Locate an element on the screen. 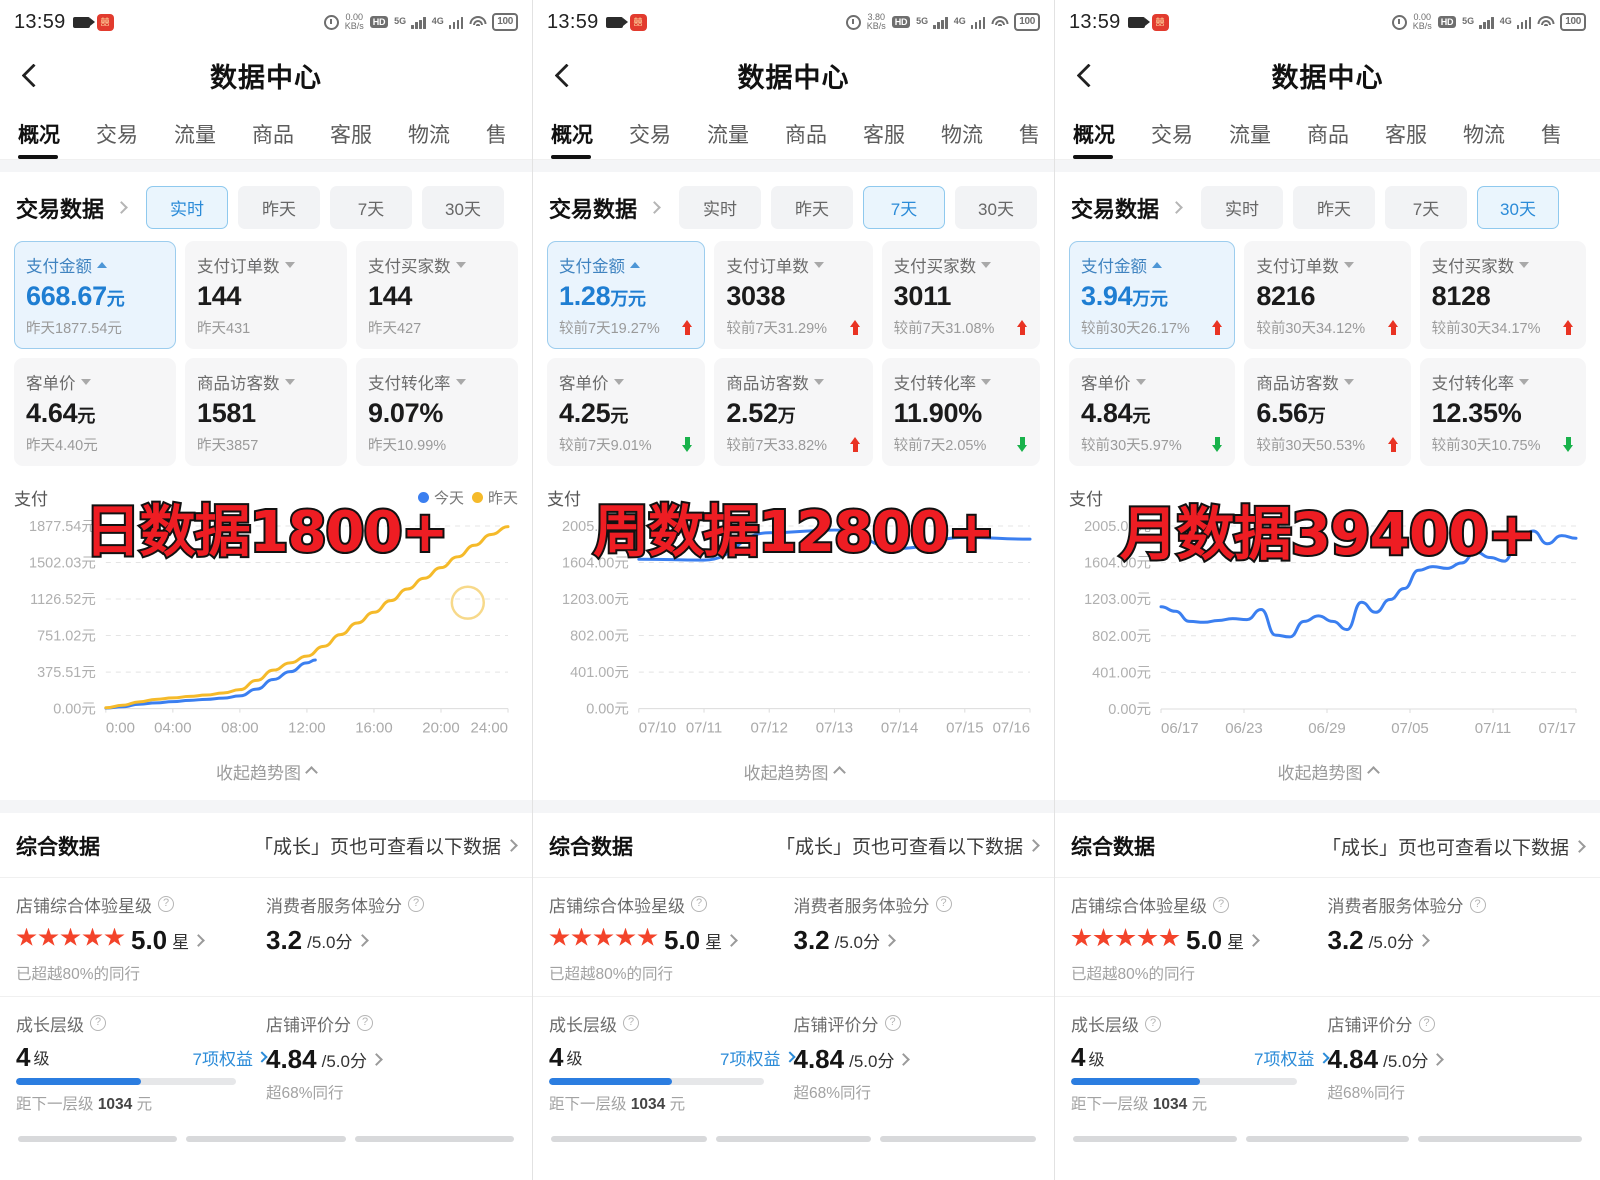 The height and width of the screenshot is (1180, 1600). metric-card-商品访客数: 商品访客数 2.52万 较前7天33.82% is located at coordinates (793, 412).